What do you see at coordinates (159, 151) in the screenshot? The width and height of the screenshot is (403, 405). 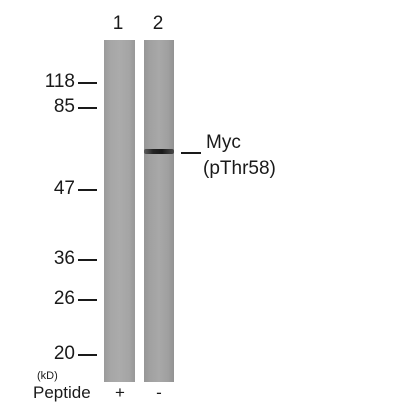 I see `myc-band` at bounding box center [159, 151].